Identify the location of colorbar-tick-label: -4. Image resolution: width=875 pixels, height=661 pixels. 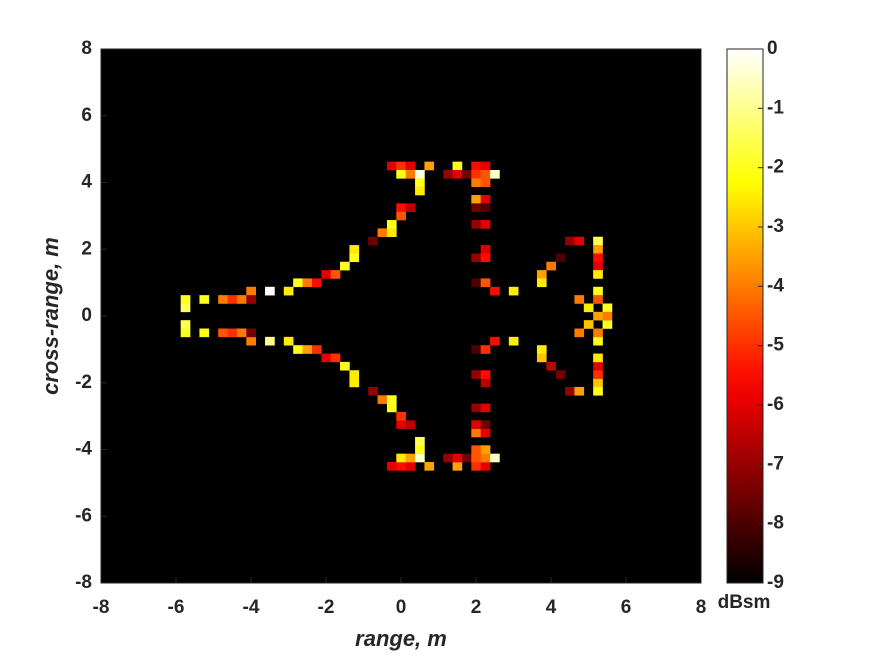
(775, 285).